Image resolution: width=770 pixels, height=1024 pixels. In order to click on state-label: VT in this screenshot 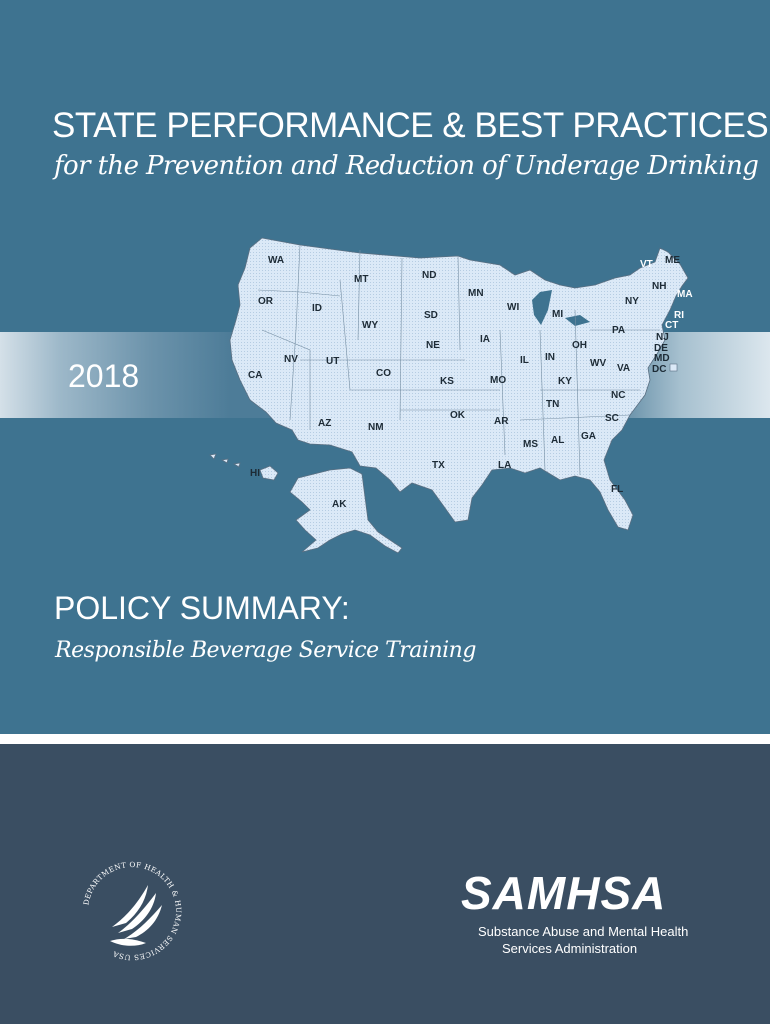, I will do `click(646, 264)`.